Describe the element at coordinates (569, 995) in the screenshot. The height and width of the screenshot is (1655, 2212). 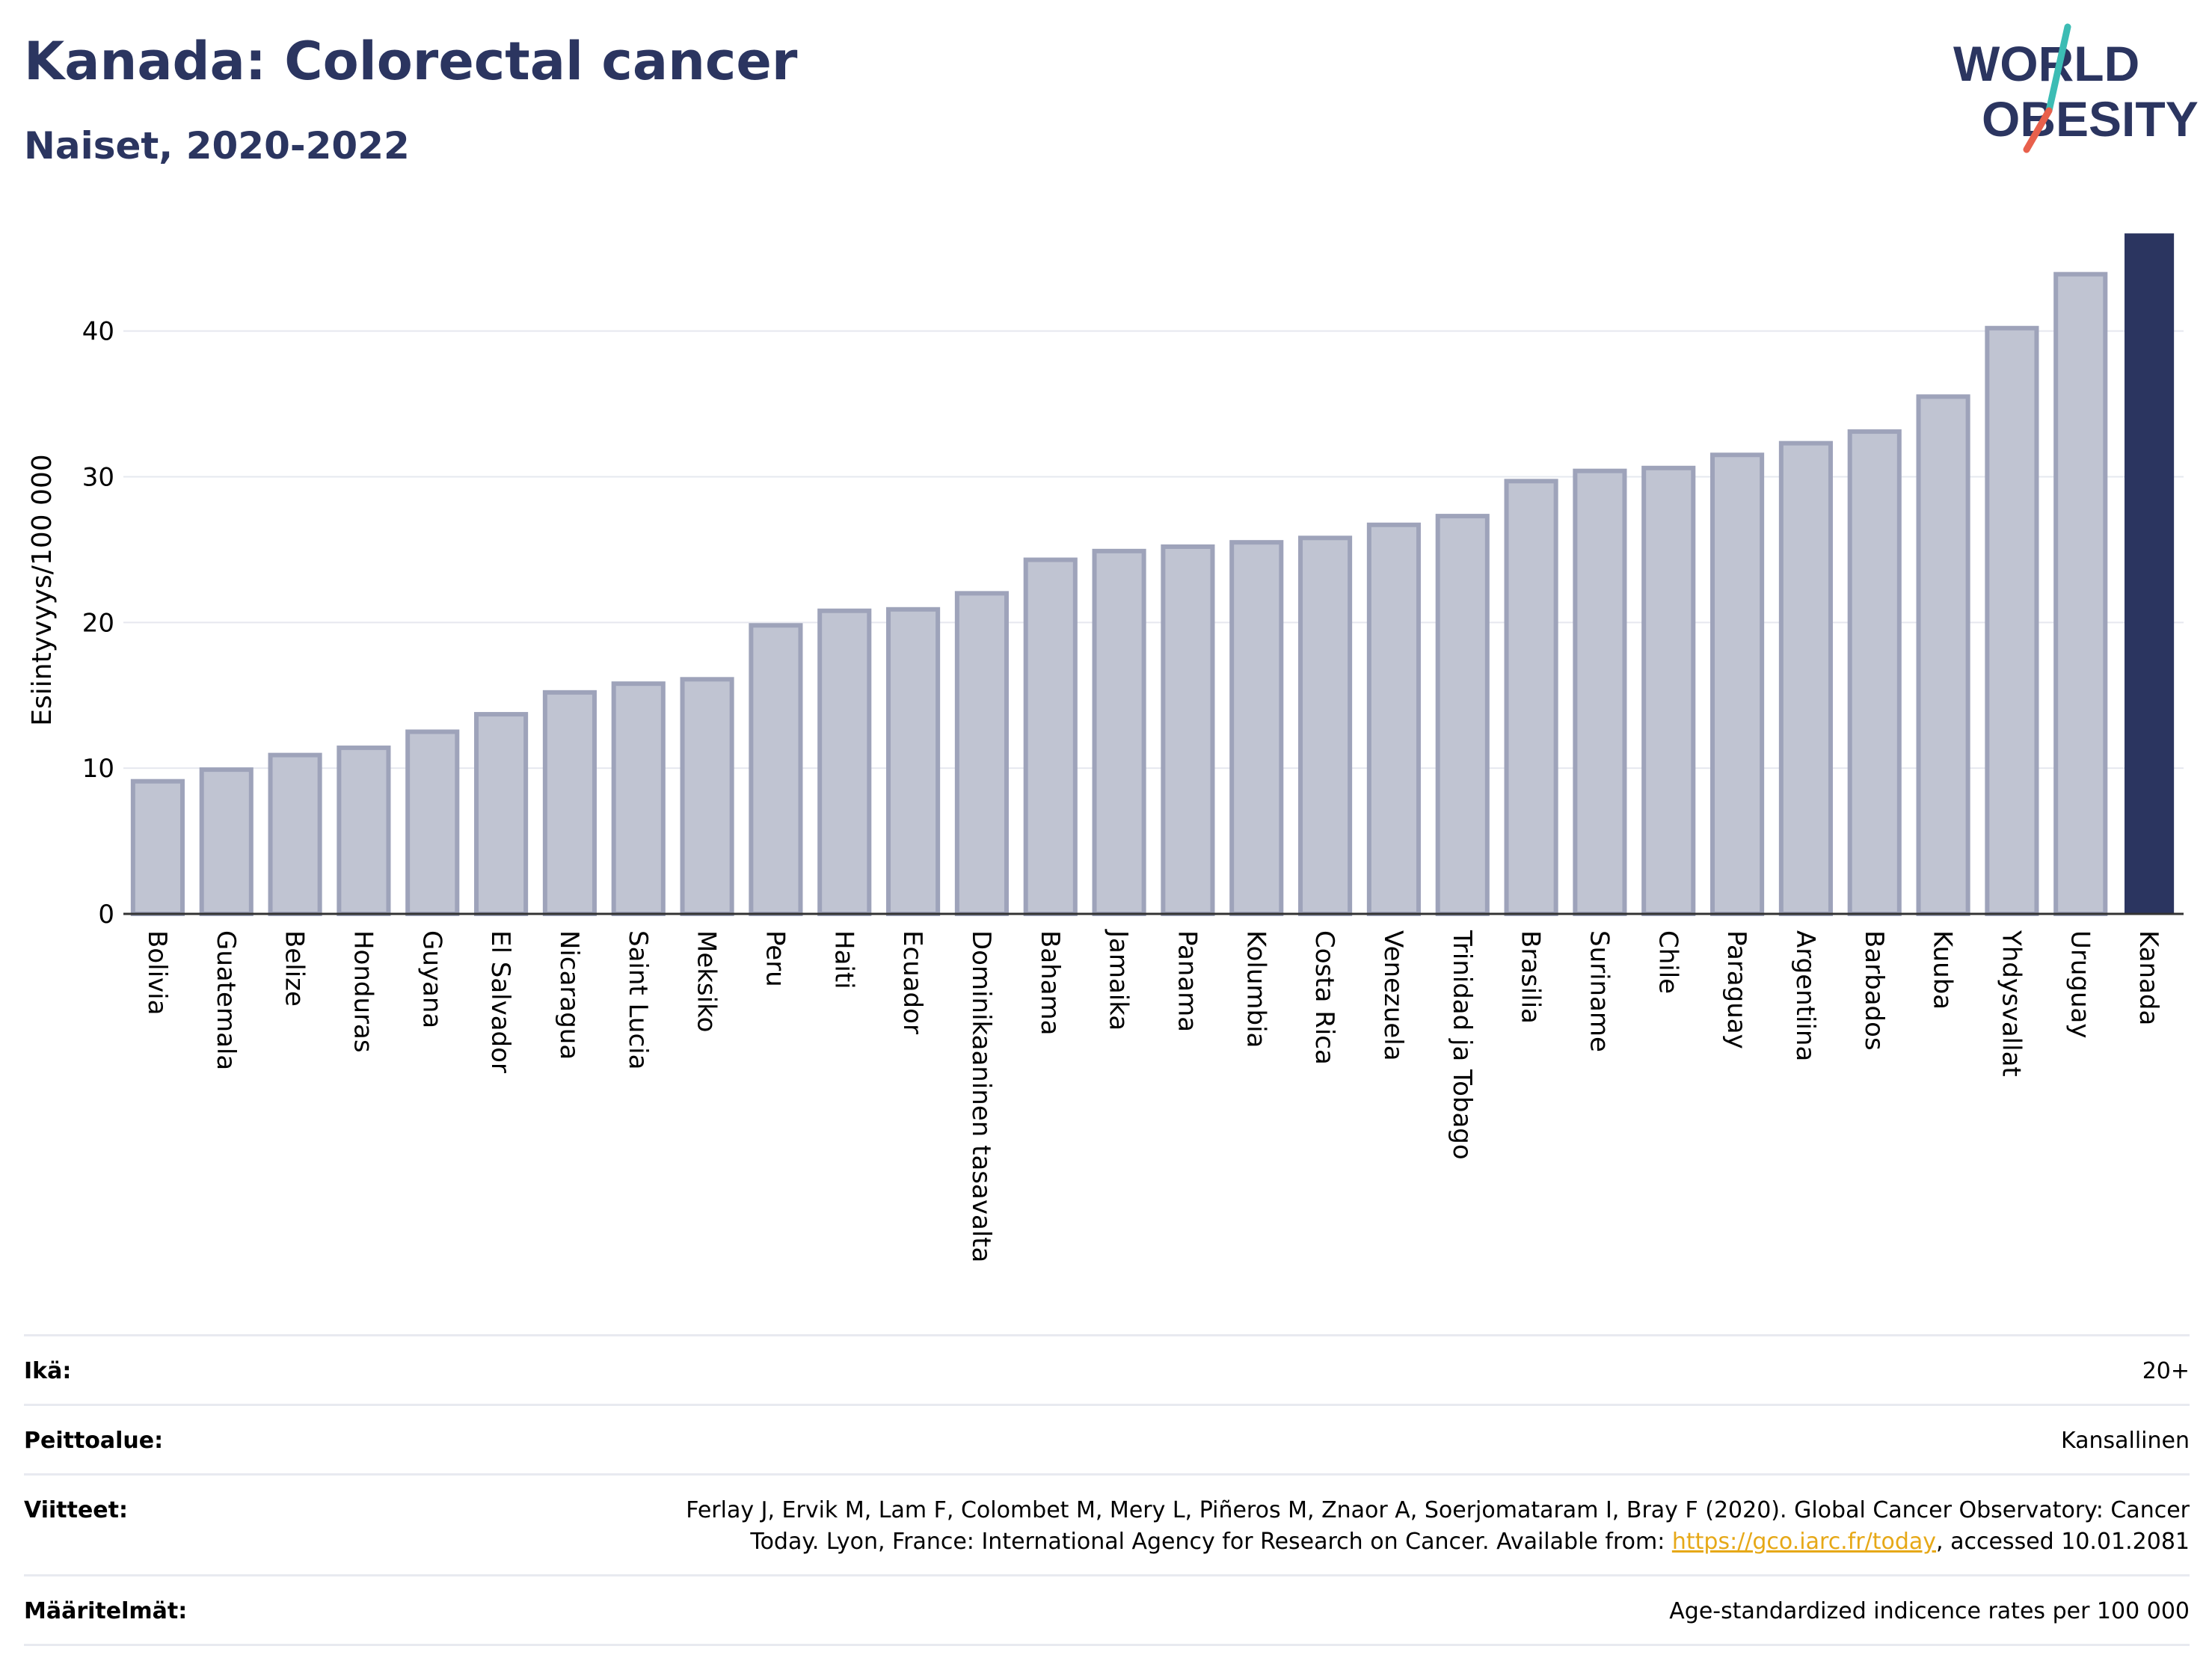
I see `x-tick-label: Nicaragua` at that location.